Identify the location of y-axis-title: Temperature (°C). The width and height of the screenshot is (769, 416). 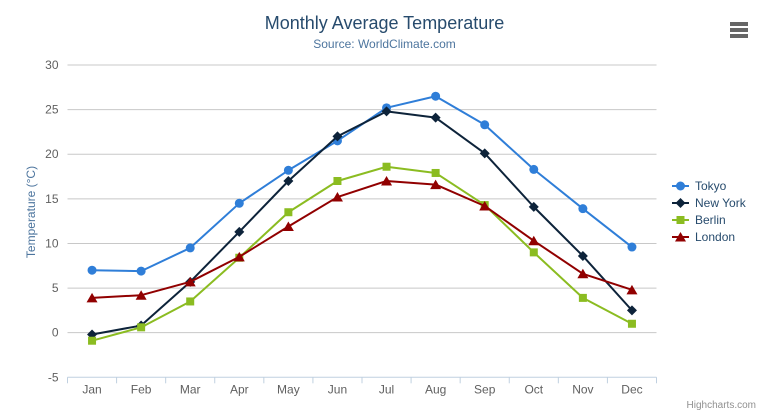
(31, 212).